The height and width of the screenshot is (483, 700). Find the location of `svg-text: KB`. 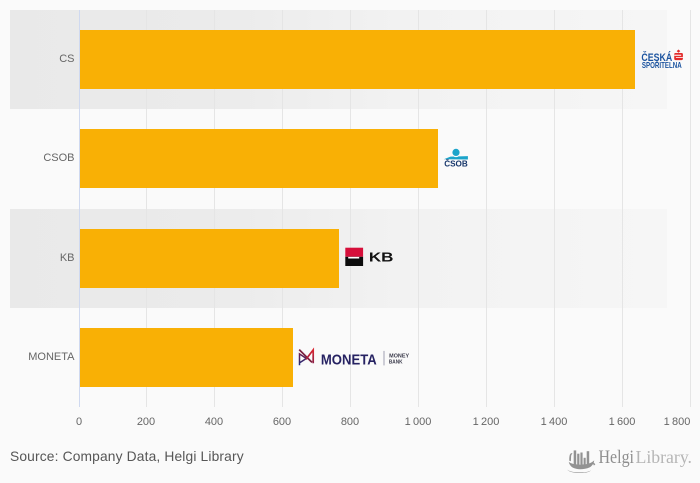

svg-text: KB is located at coordinates (381, 257).